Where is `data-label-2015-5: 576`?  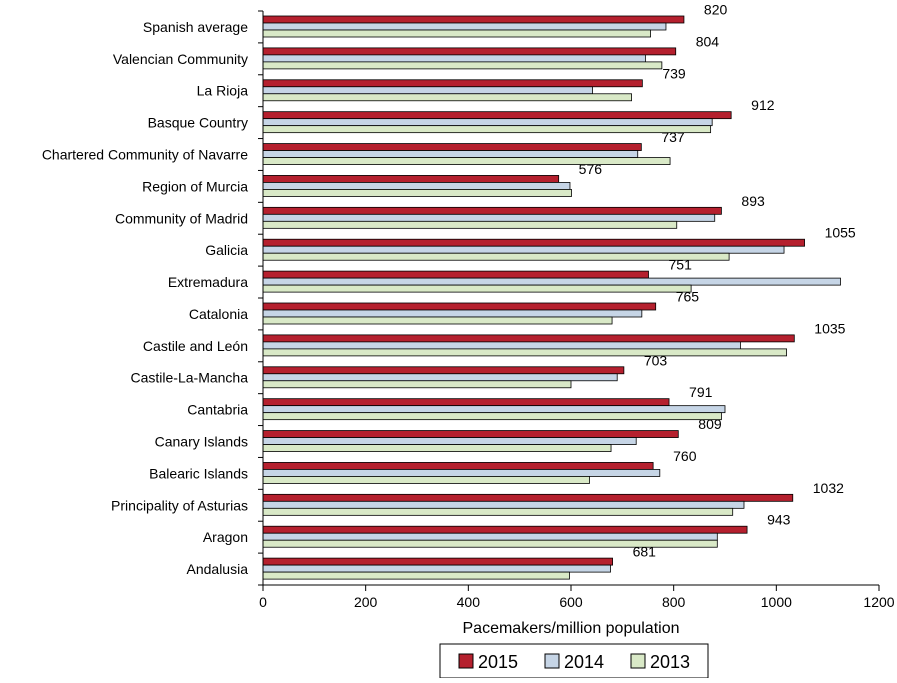 data-label-2015-5: 576 is located at coordinates (591, 169).